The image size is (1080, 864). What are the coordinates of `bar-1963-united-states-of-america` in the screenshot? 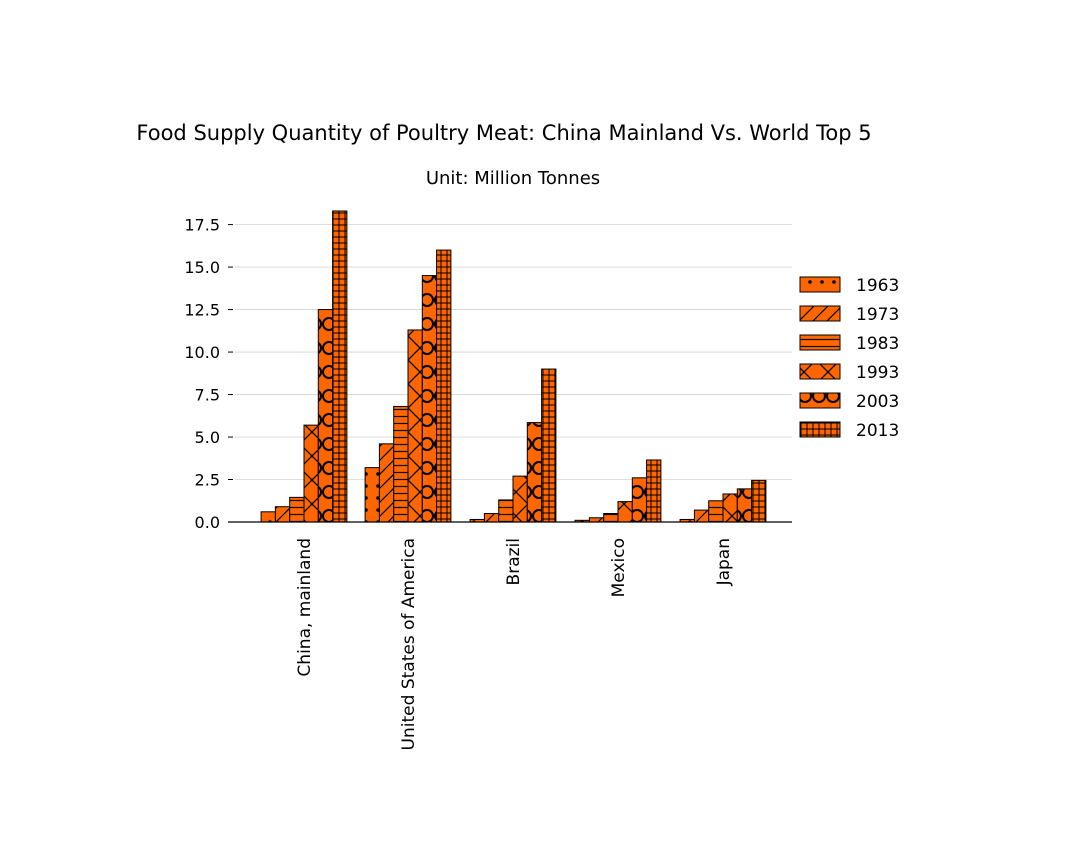 It's located at (372, 495).